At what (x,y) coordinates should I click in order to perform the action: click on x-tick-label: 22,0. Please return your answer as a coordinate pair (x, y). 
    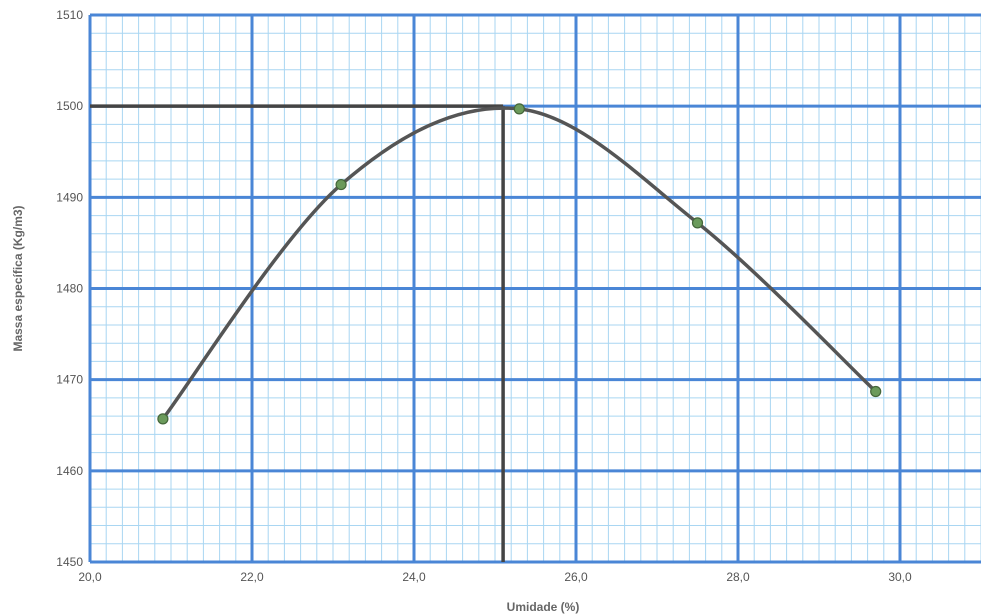
    Looking at the image, I should click on (252, 577).